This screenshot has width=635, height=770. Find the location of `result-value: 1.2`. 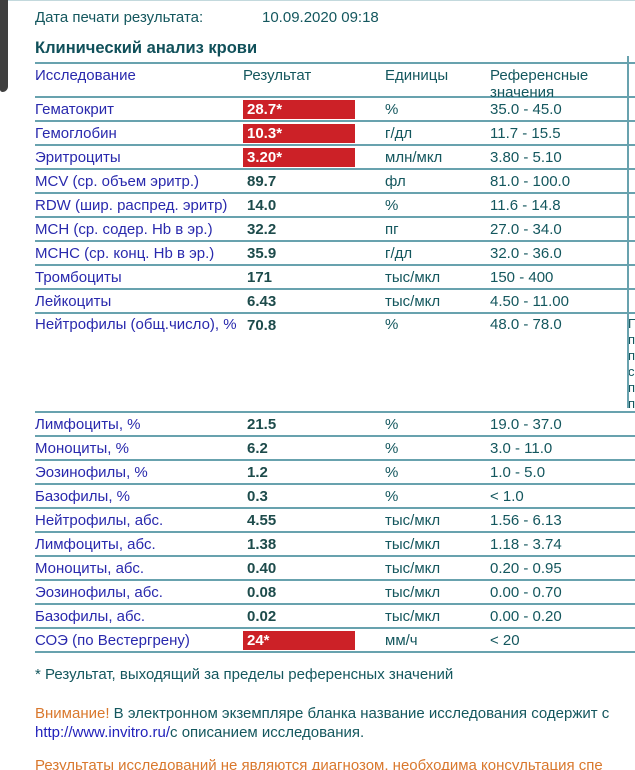

result-value: 1.2 is located at coordinates (257, 472).